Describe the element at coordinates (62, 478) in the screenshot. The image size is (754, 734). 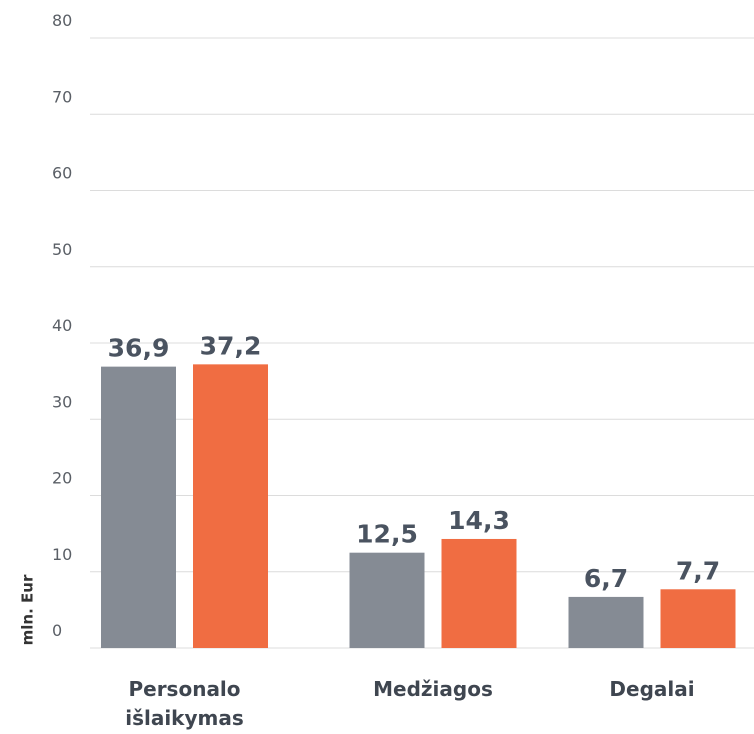
I see `y-tick-label: 20` at that location.